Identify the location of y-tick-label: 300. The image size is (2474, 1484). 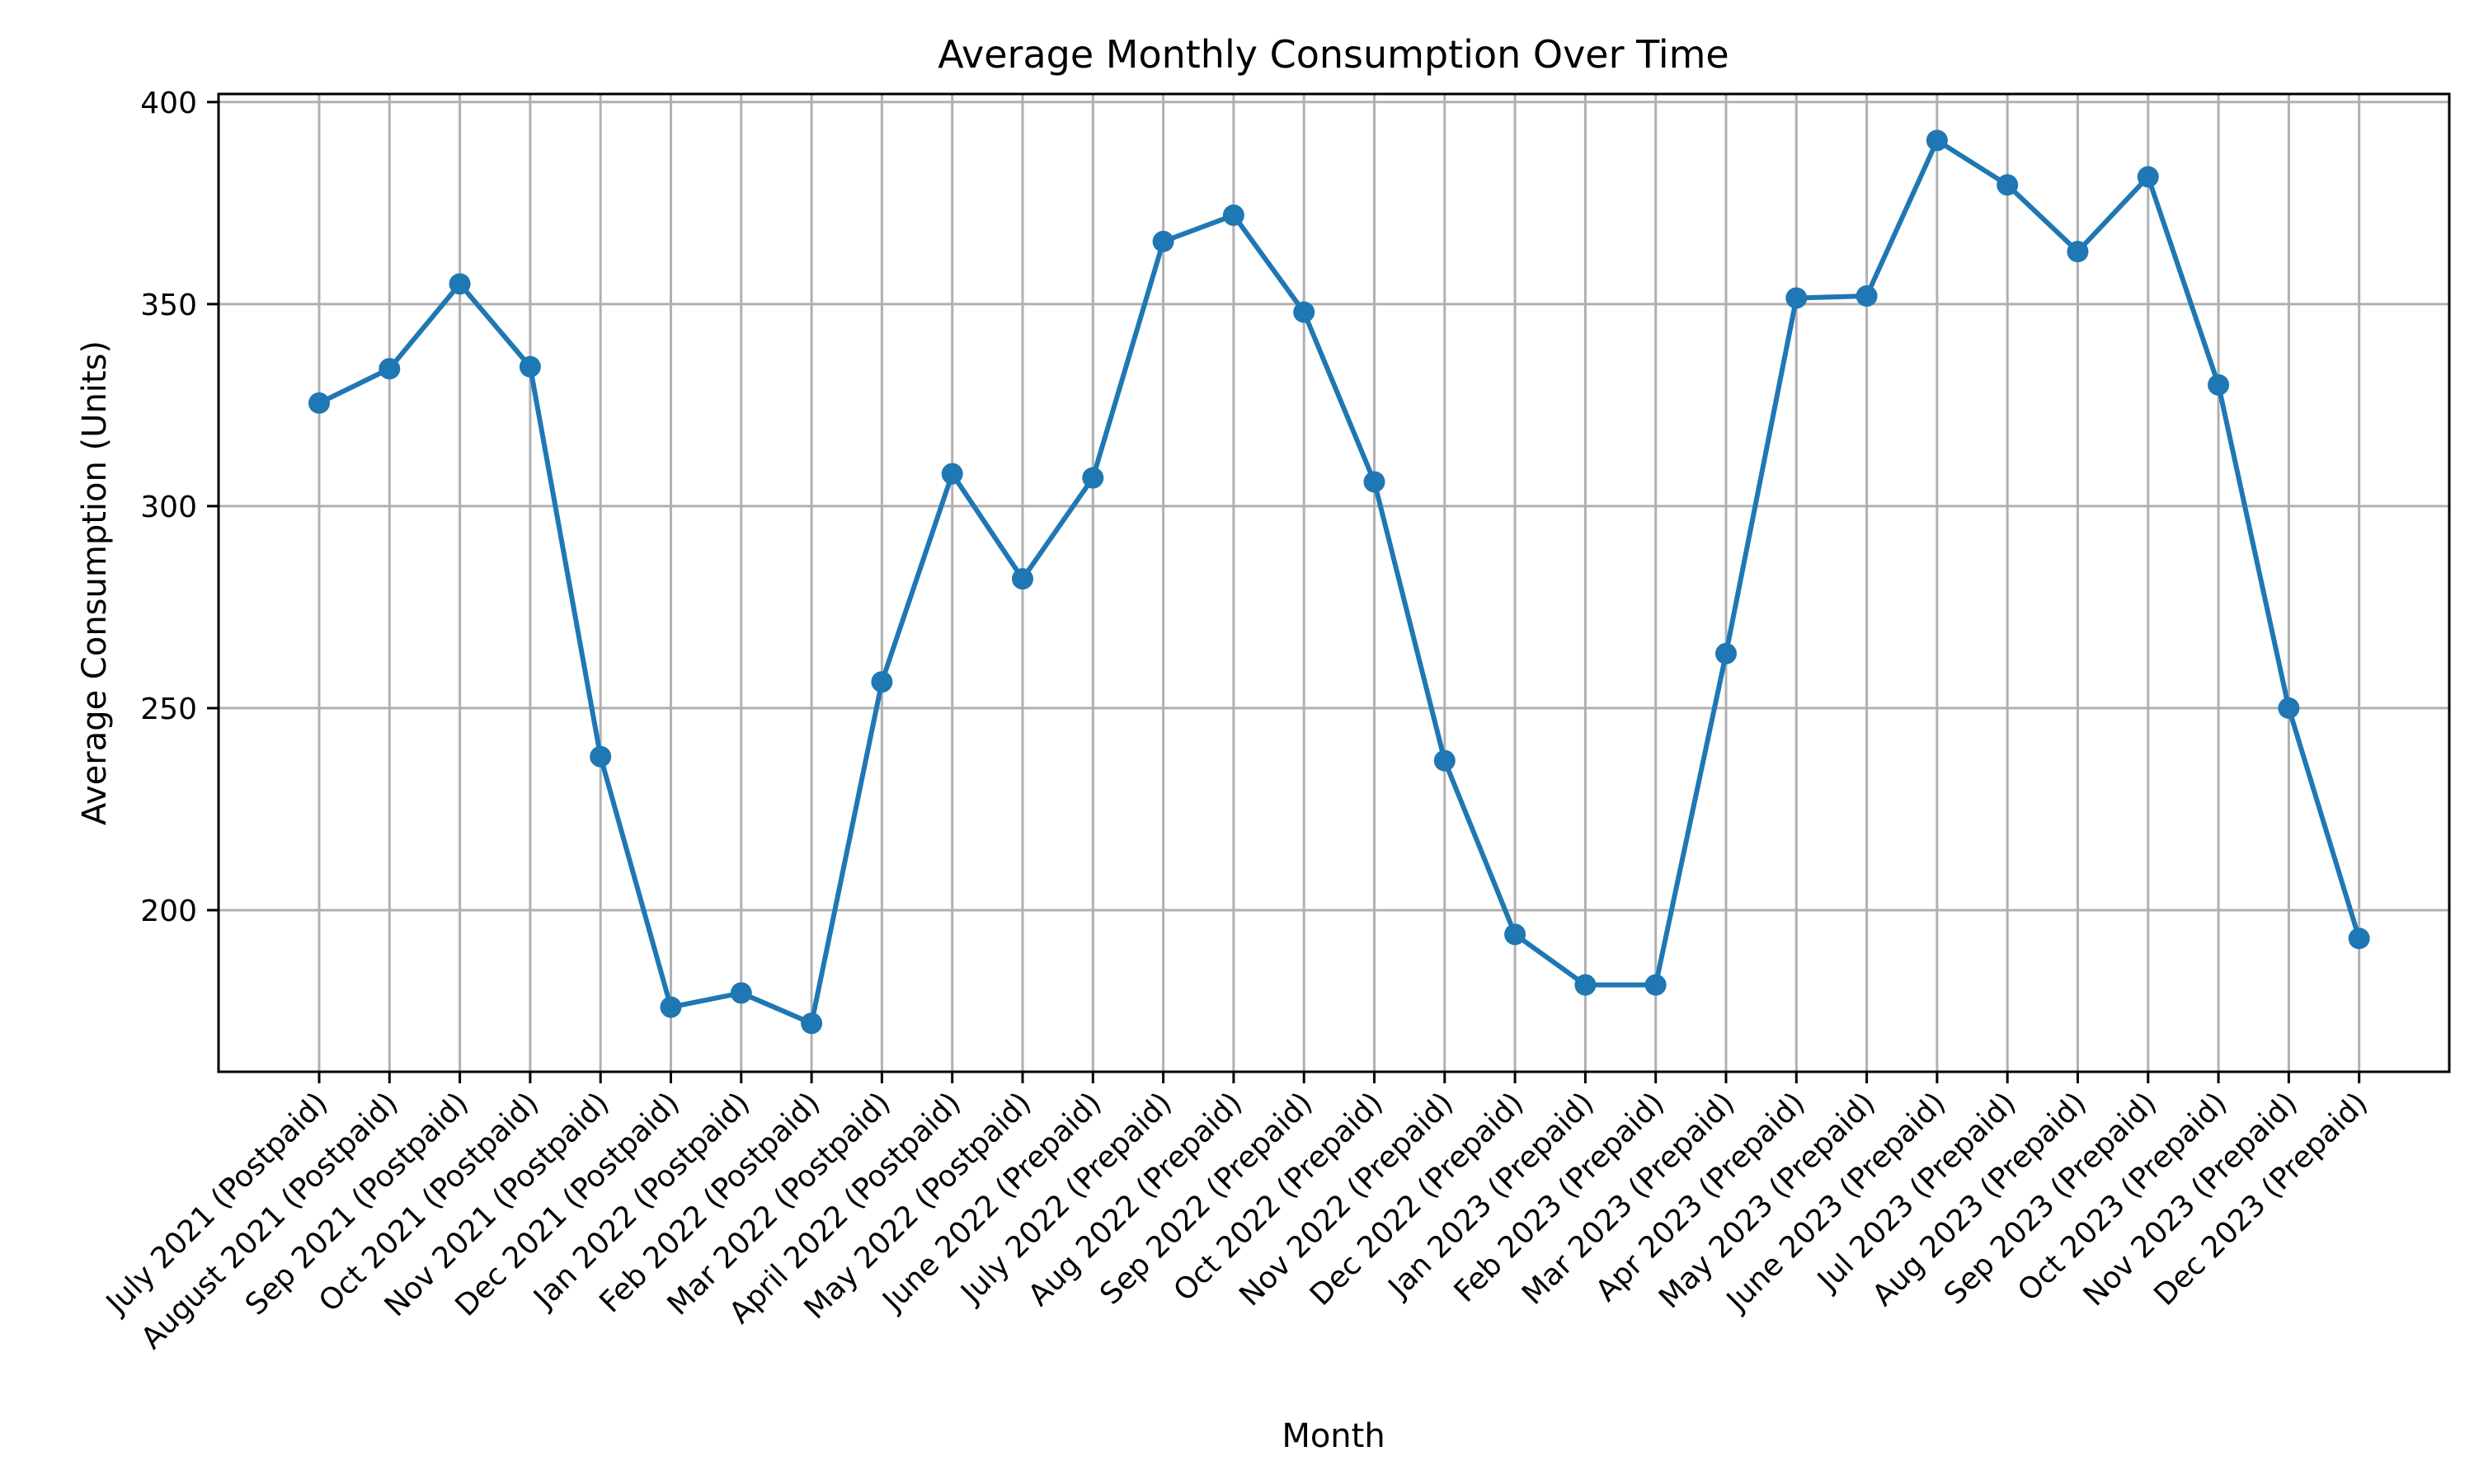
(168, 508).